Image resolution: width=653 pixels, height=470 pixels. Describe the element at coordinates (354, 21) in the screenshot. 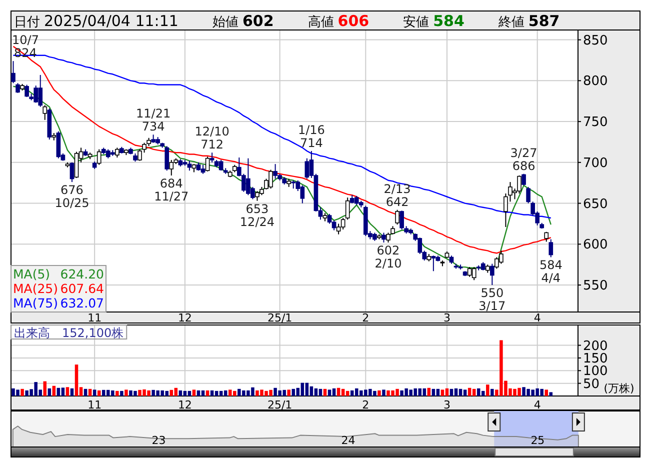

I see `text: 606` at that location.